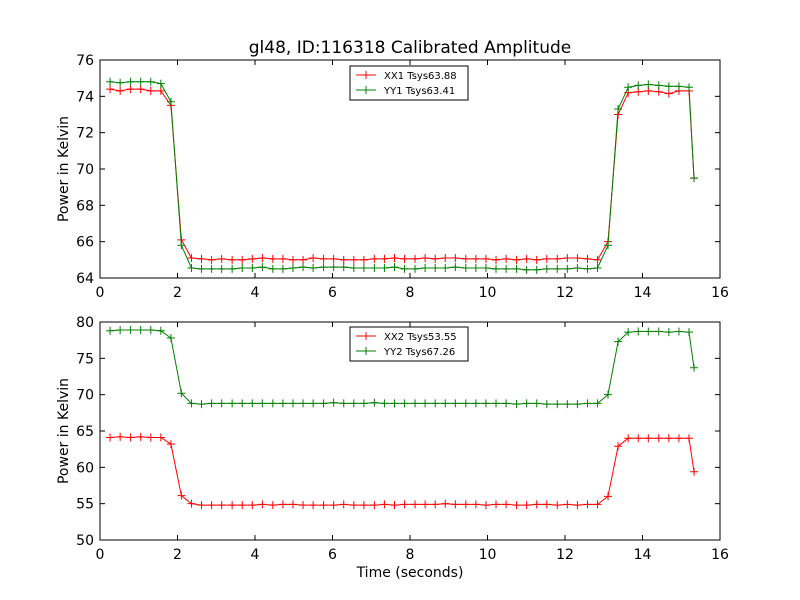 The width and height of the screenshot is (800, 600). I want to click on x-tick-label: 16, so click(720, 555).